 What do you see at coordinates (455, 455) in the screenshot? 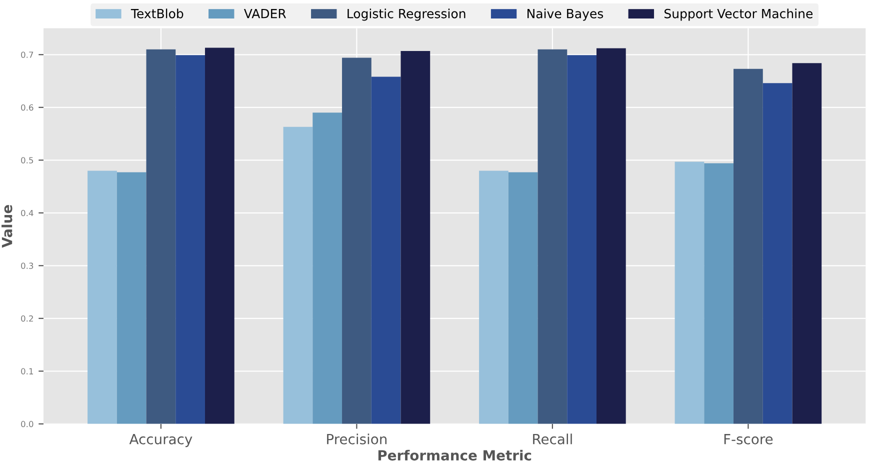
I see `x-axis-title: Performance Metric` at bounding box center [455, 455].